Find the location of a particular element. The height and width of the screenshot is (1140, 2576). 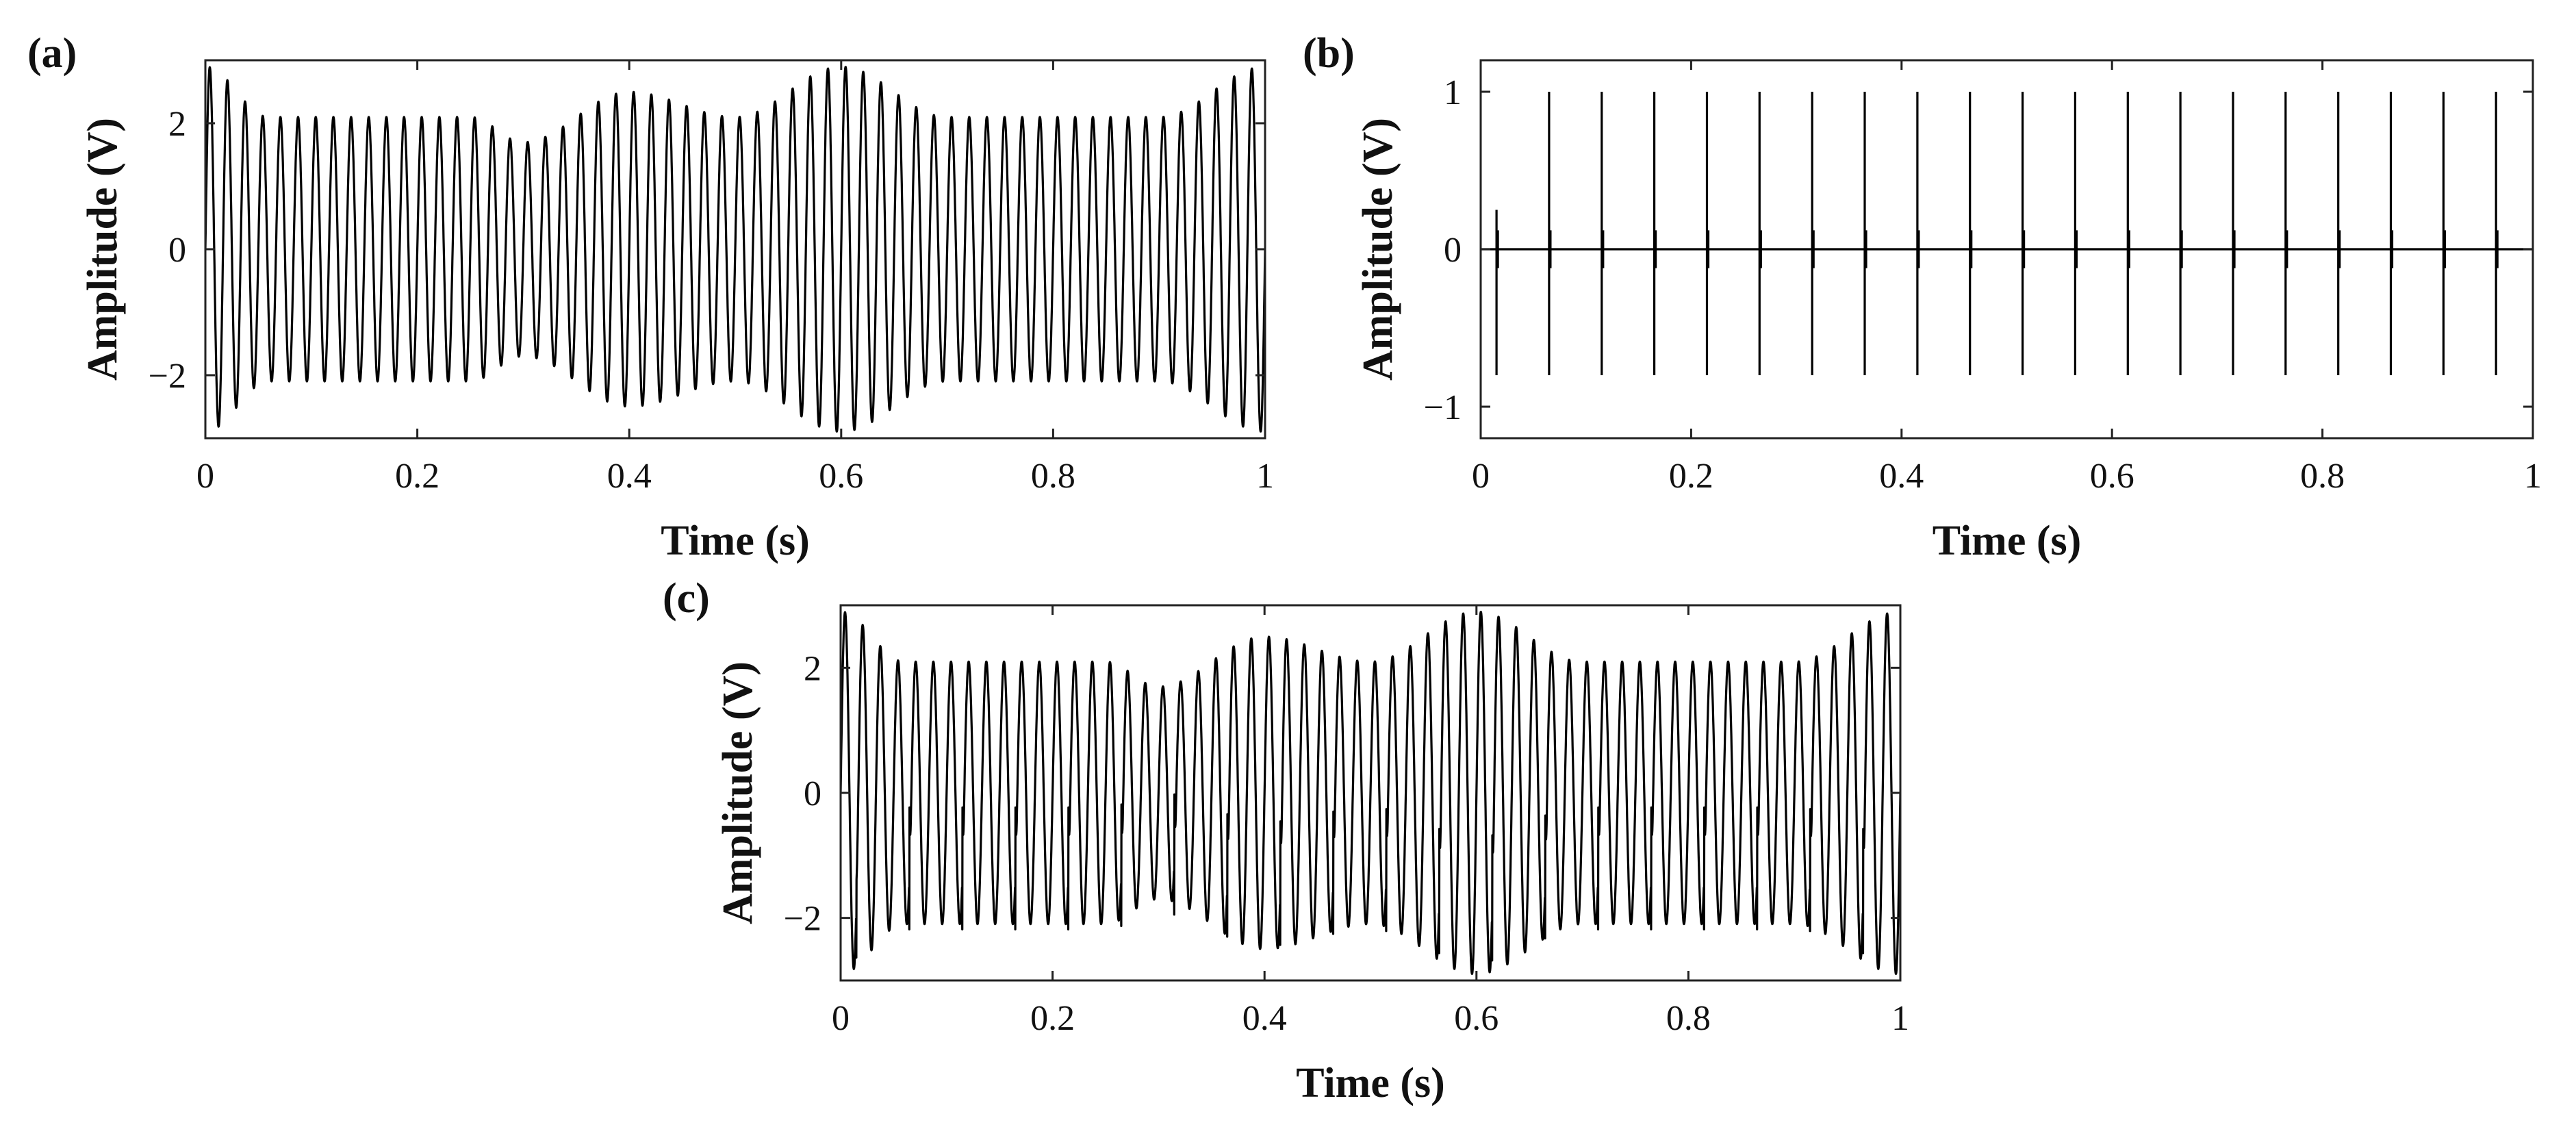

y-tick-label: 1 is located at coordinates (1453, 92).